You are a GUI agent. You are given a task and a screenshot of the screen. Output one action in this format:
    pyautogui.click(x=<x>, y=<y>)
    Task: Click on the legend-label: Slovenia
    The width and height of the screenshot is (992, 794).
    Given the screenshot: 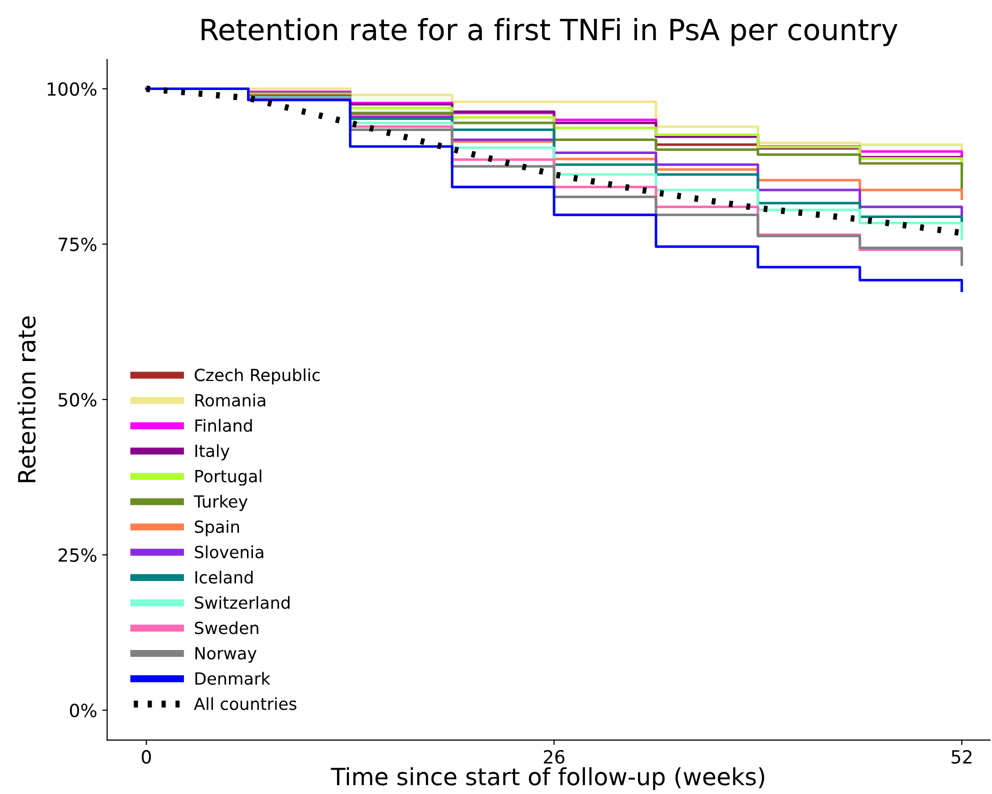 What is the action you would take?
    pyautogui.click(x=229, y=551)
    